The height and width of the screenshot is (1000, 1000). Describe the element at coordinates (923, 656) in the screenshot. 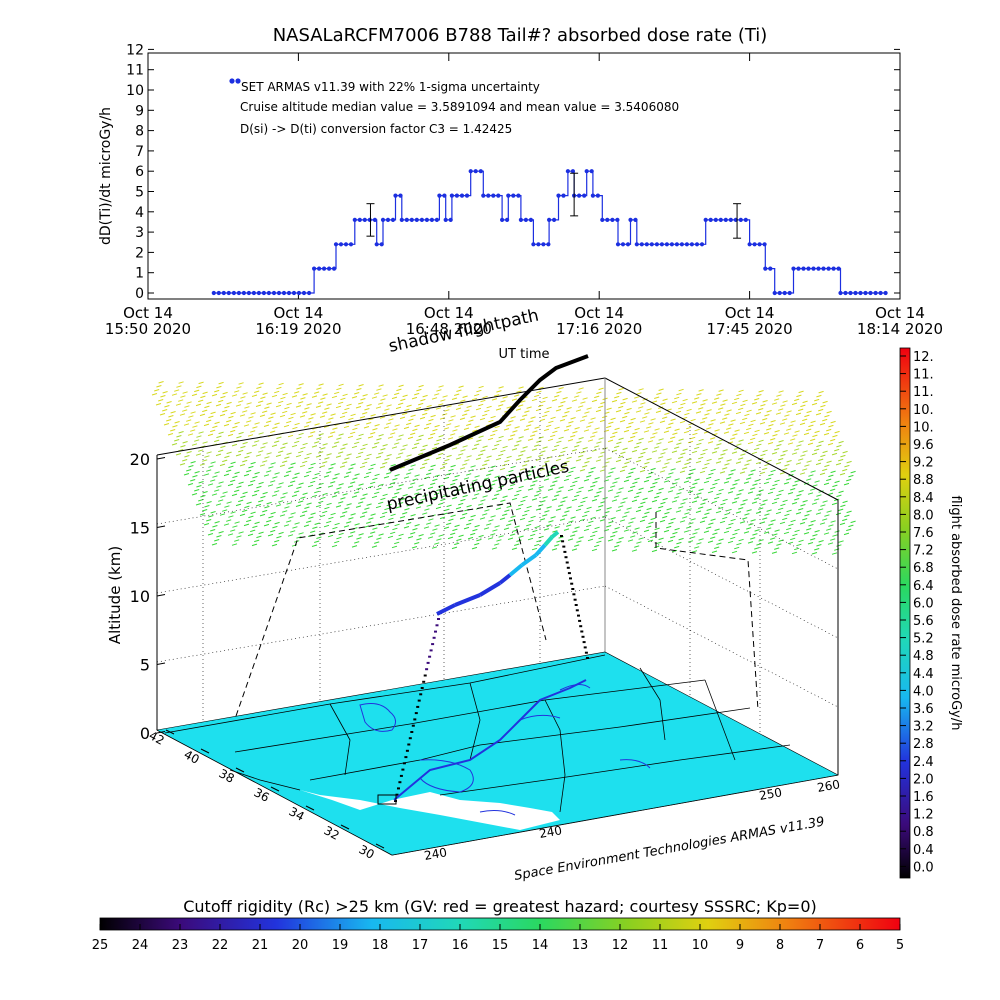

I see `colorbar-right-tick-label: 4.8` at that location.